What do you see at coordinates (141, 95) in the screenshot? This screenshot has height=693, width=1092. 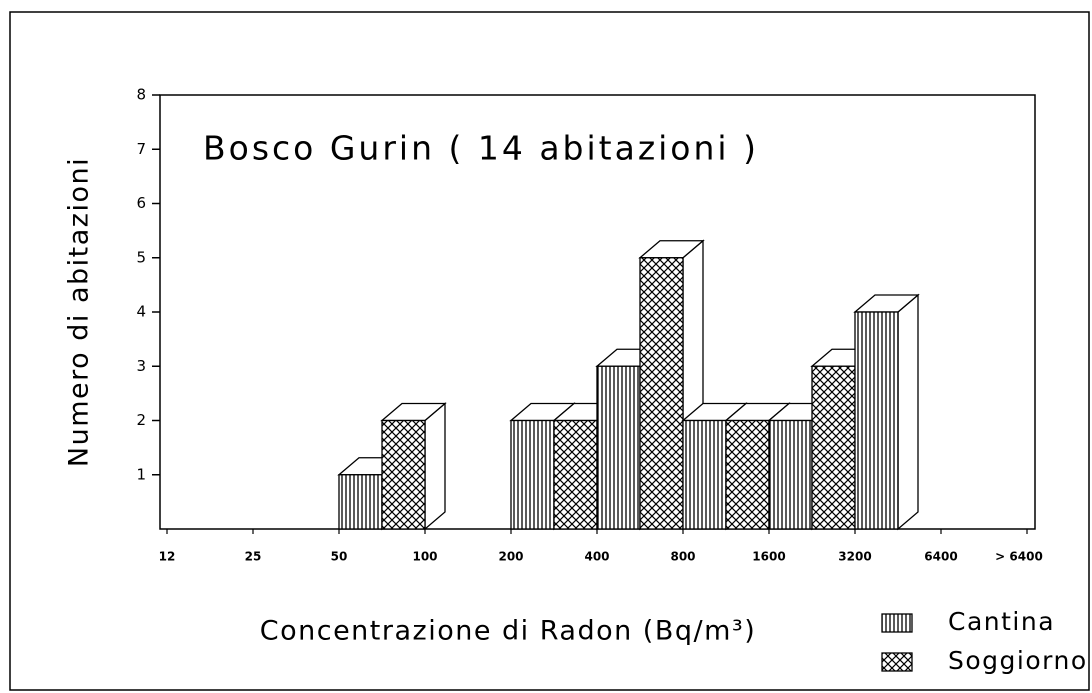 I see `y-tick-label: 8` at bounding box center [141, 95].